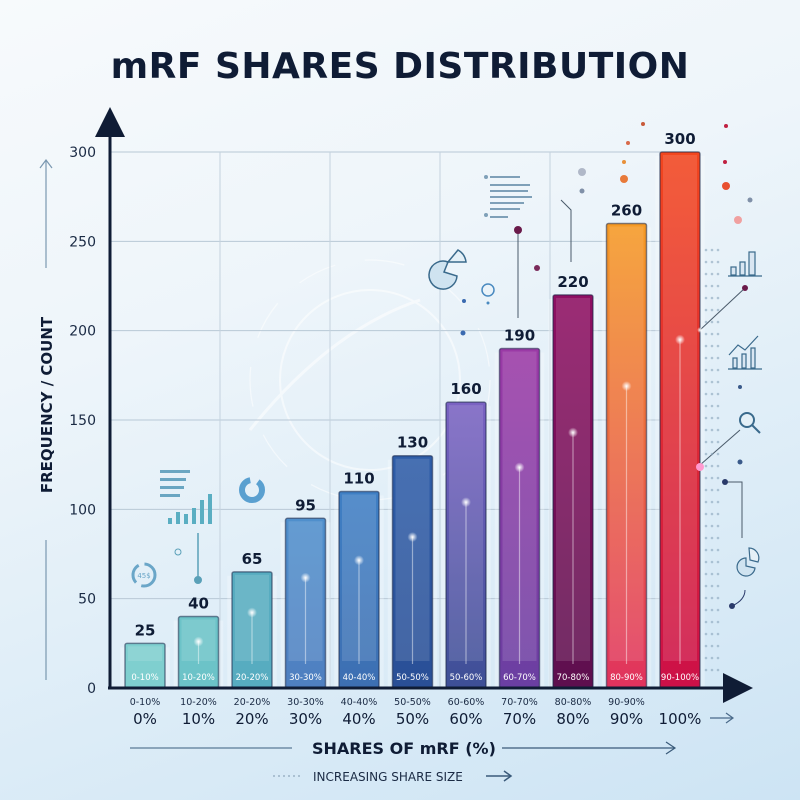 Image resolution: width=800 pixels, height=800 pixels. What do you see at coordinates (82, 332) in the screenshot?
I see `y-tick-label: 200` at bounding box center [82, 332].